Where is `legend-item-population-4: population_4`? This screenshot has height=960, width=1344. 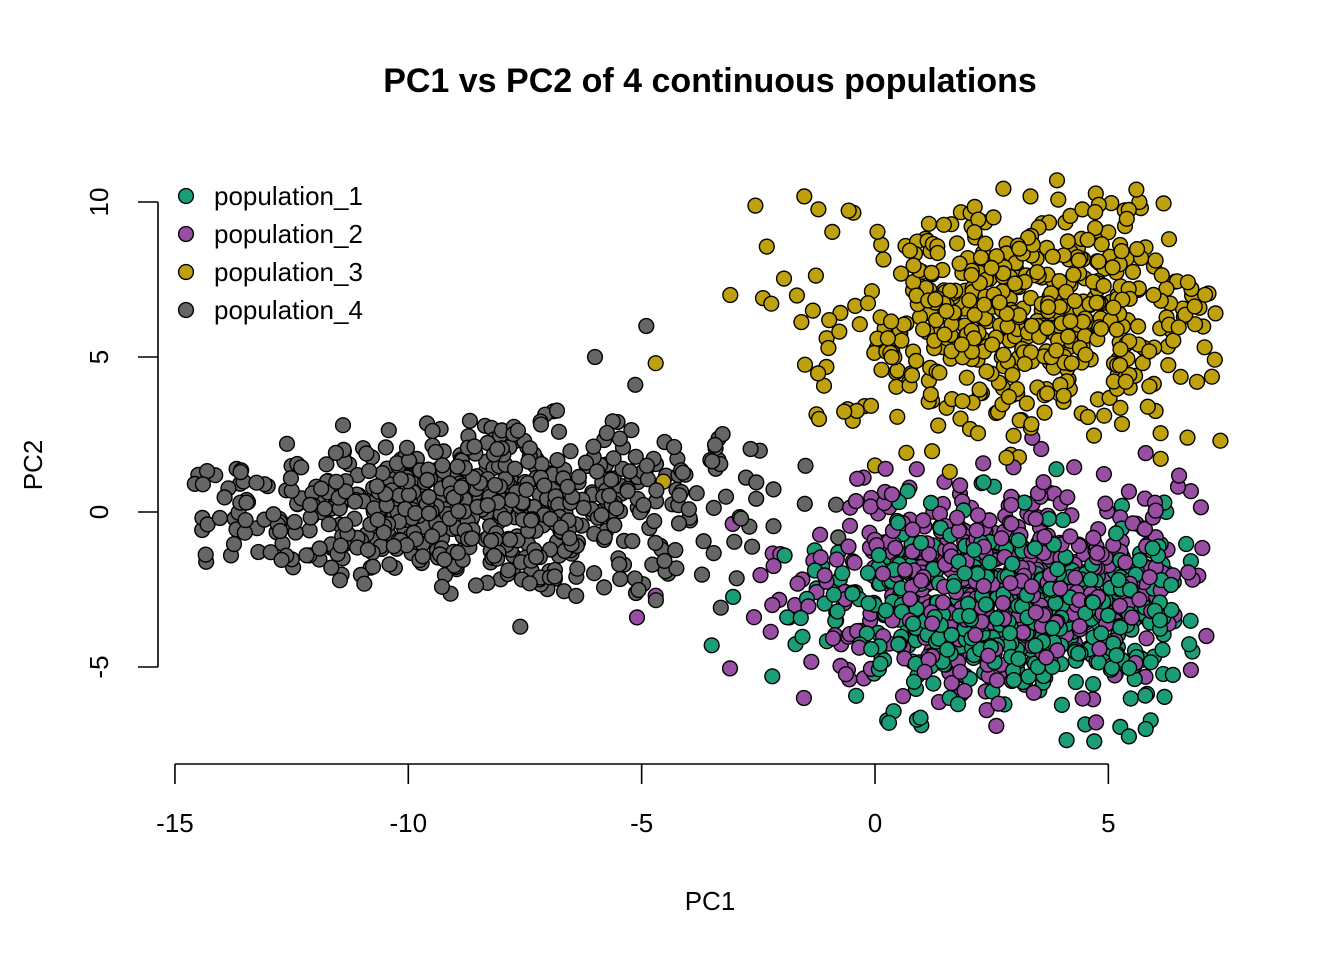
legend-item-population-4: population_4 is located at coordinates (270, 310).